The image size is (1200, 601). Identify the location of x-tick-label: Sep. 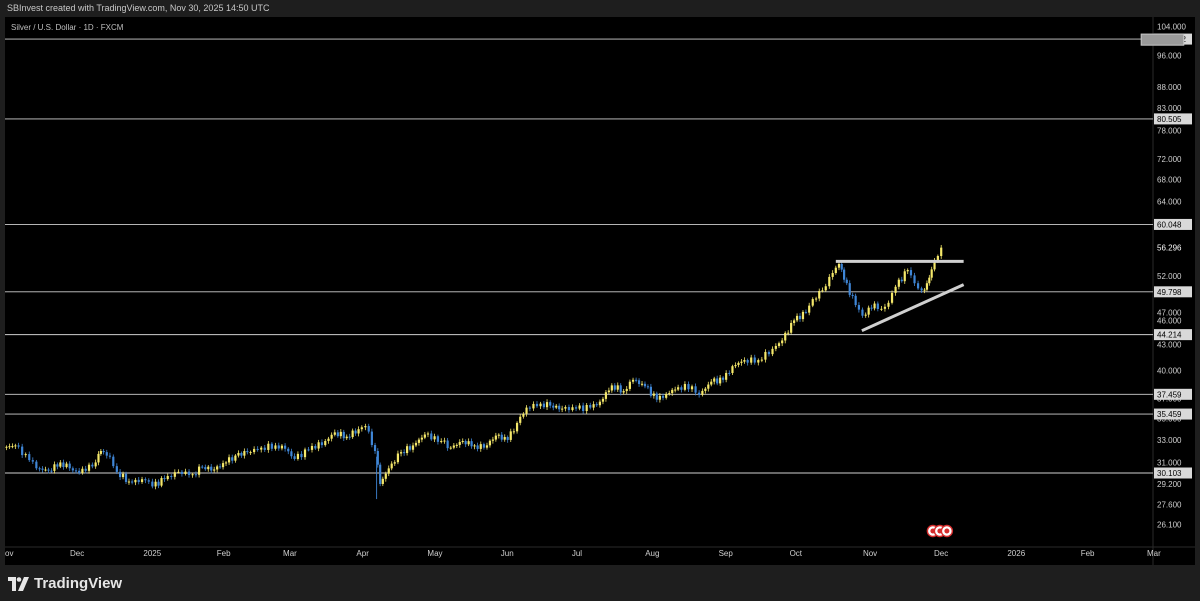
(726, 553).